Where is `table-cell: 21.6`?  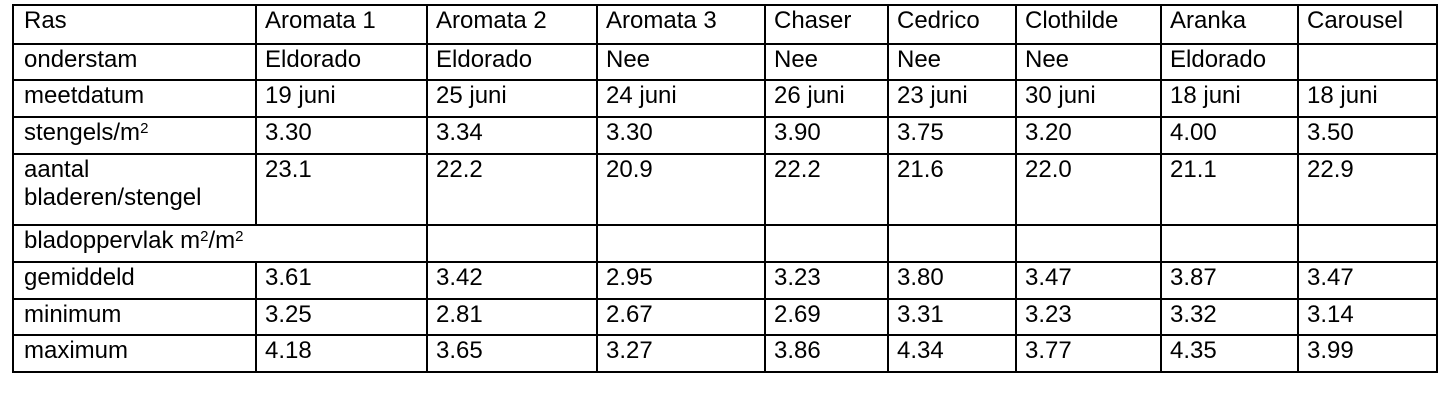 table-cell: 21.6 is located at coordinates (952, 189).